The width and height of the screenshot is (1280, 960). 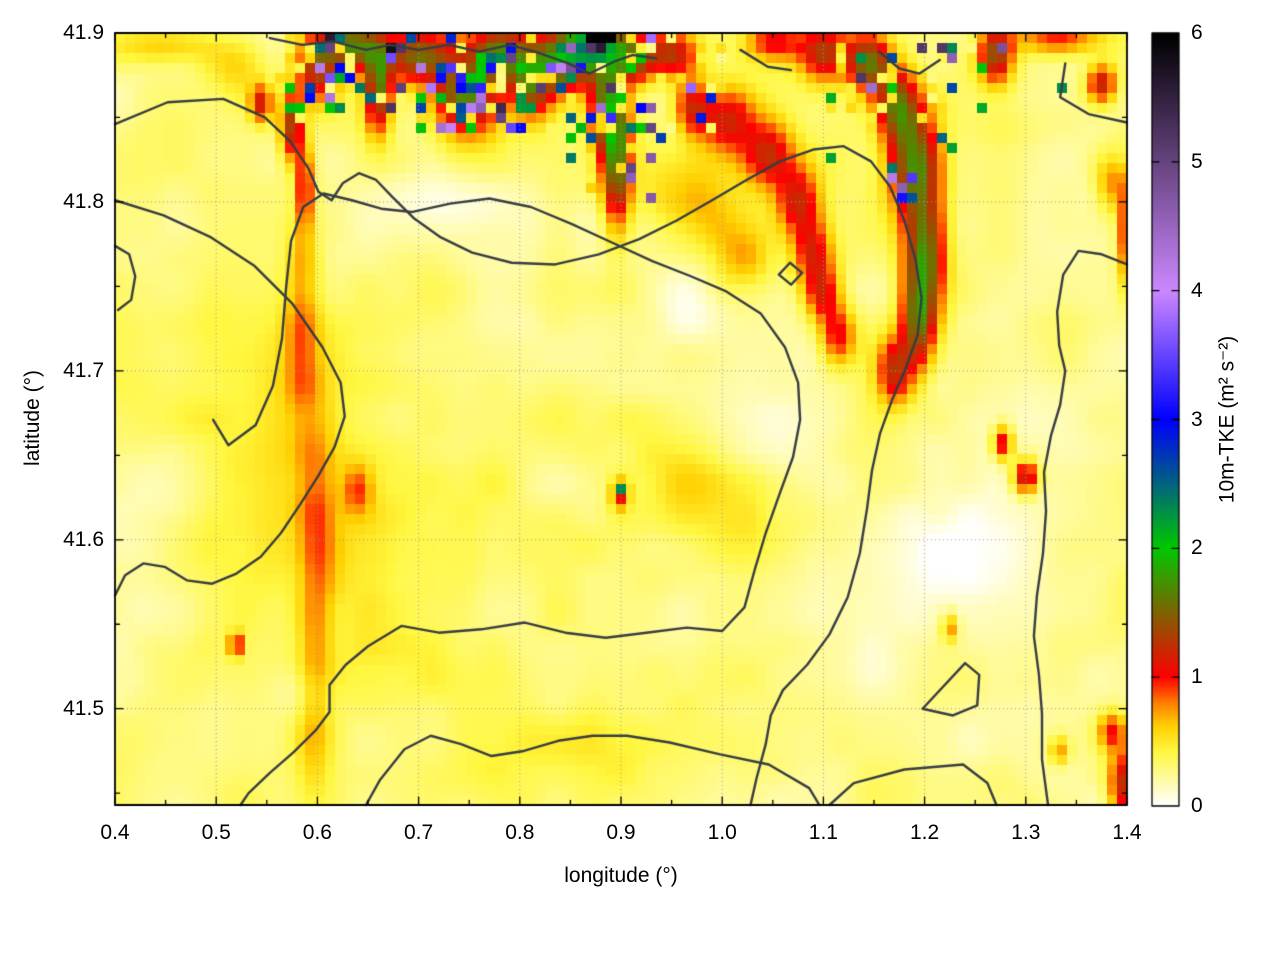 What do you see at coordinates (924, 832) in the screenshot?
I see `x-tick-label: 1.2` at bounding box center [924, 832].